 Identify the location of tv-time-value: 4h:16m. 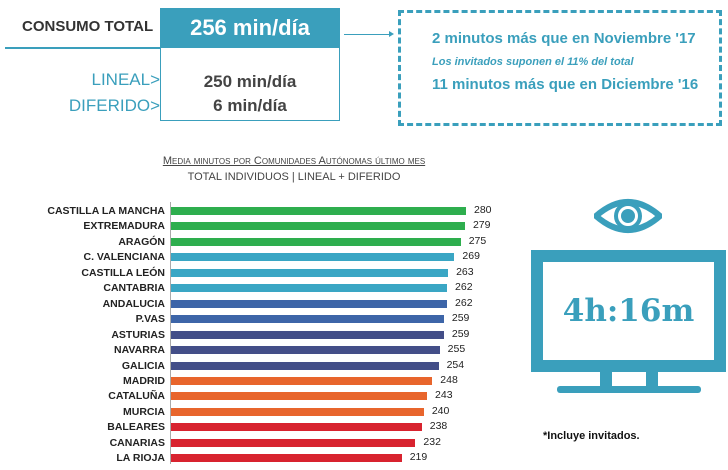
(628, 311).